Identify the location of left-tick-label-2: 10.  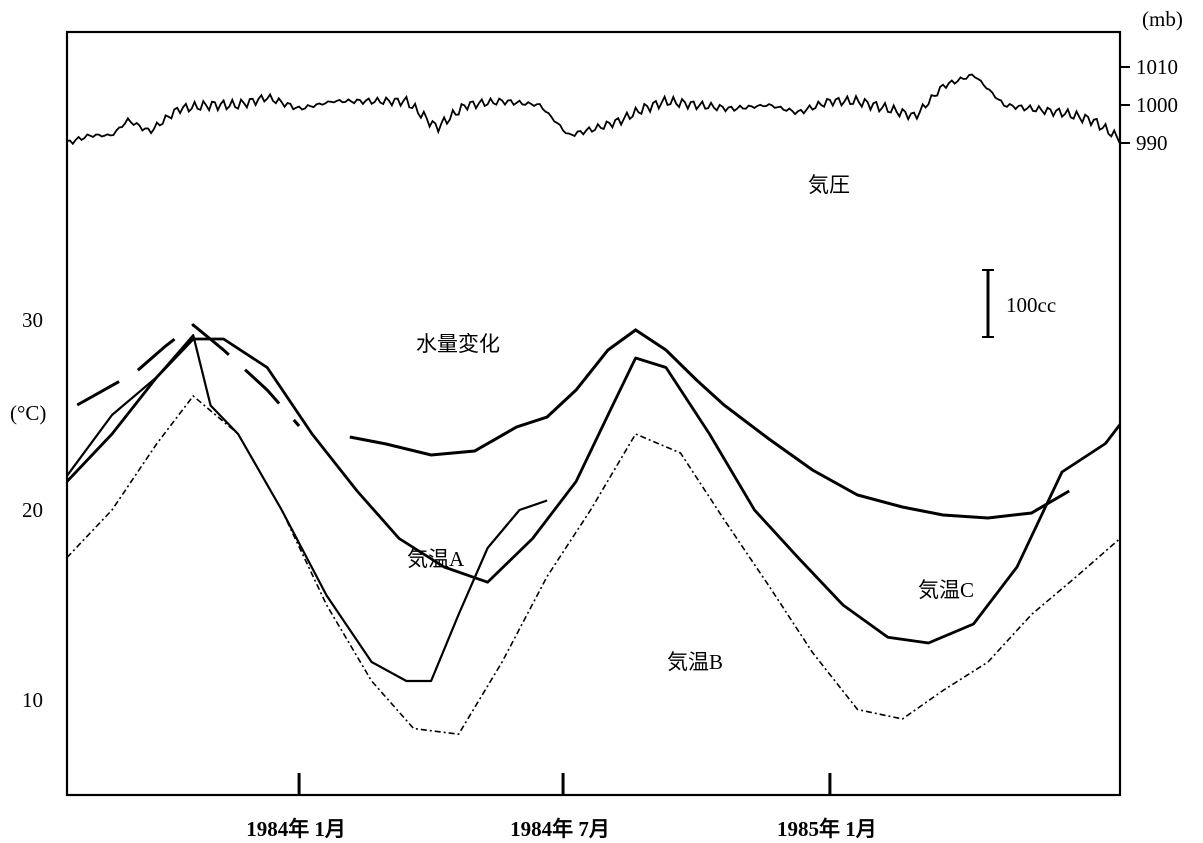
(32, 700).